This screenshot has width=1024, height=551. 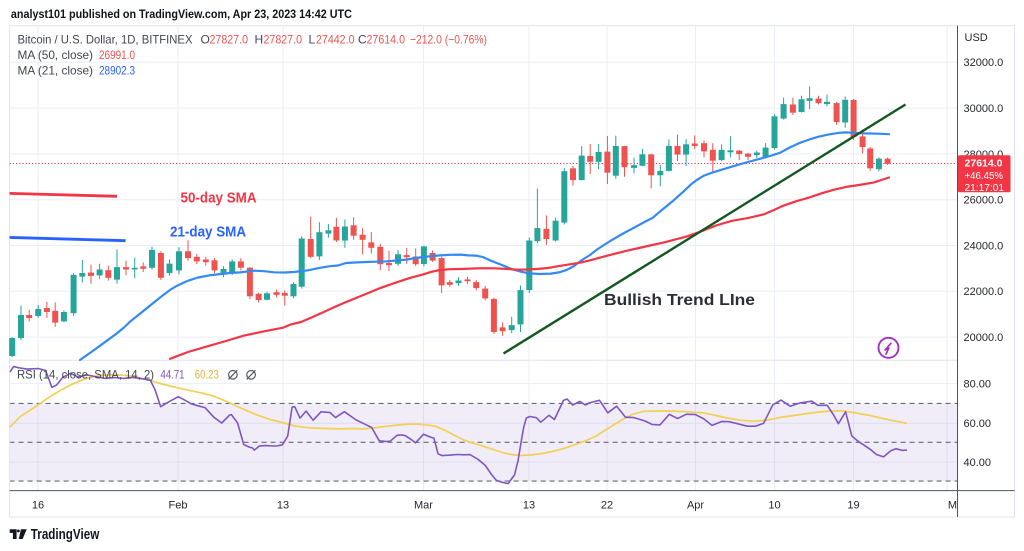 I want to click on svg-text: 32000.0, so click(x=984, y=63).